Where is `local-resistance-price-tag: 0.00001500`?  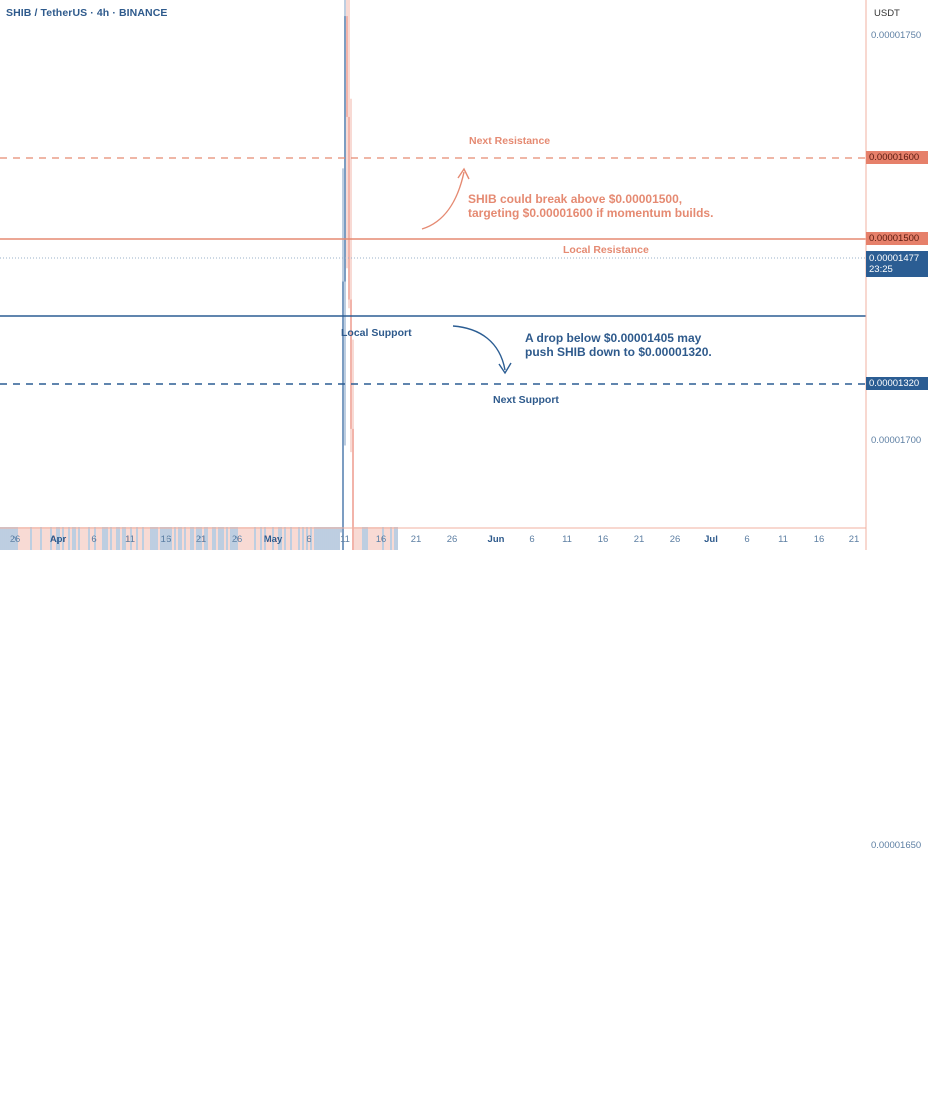
local-resistance-price-tag: 0.00001500 is located at coordinates (897, 238).